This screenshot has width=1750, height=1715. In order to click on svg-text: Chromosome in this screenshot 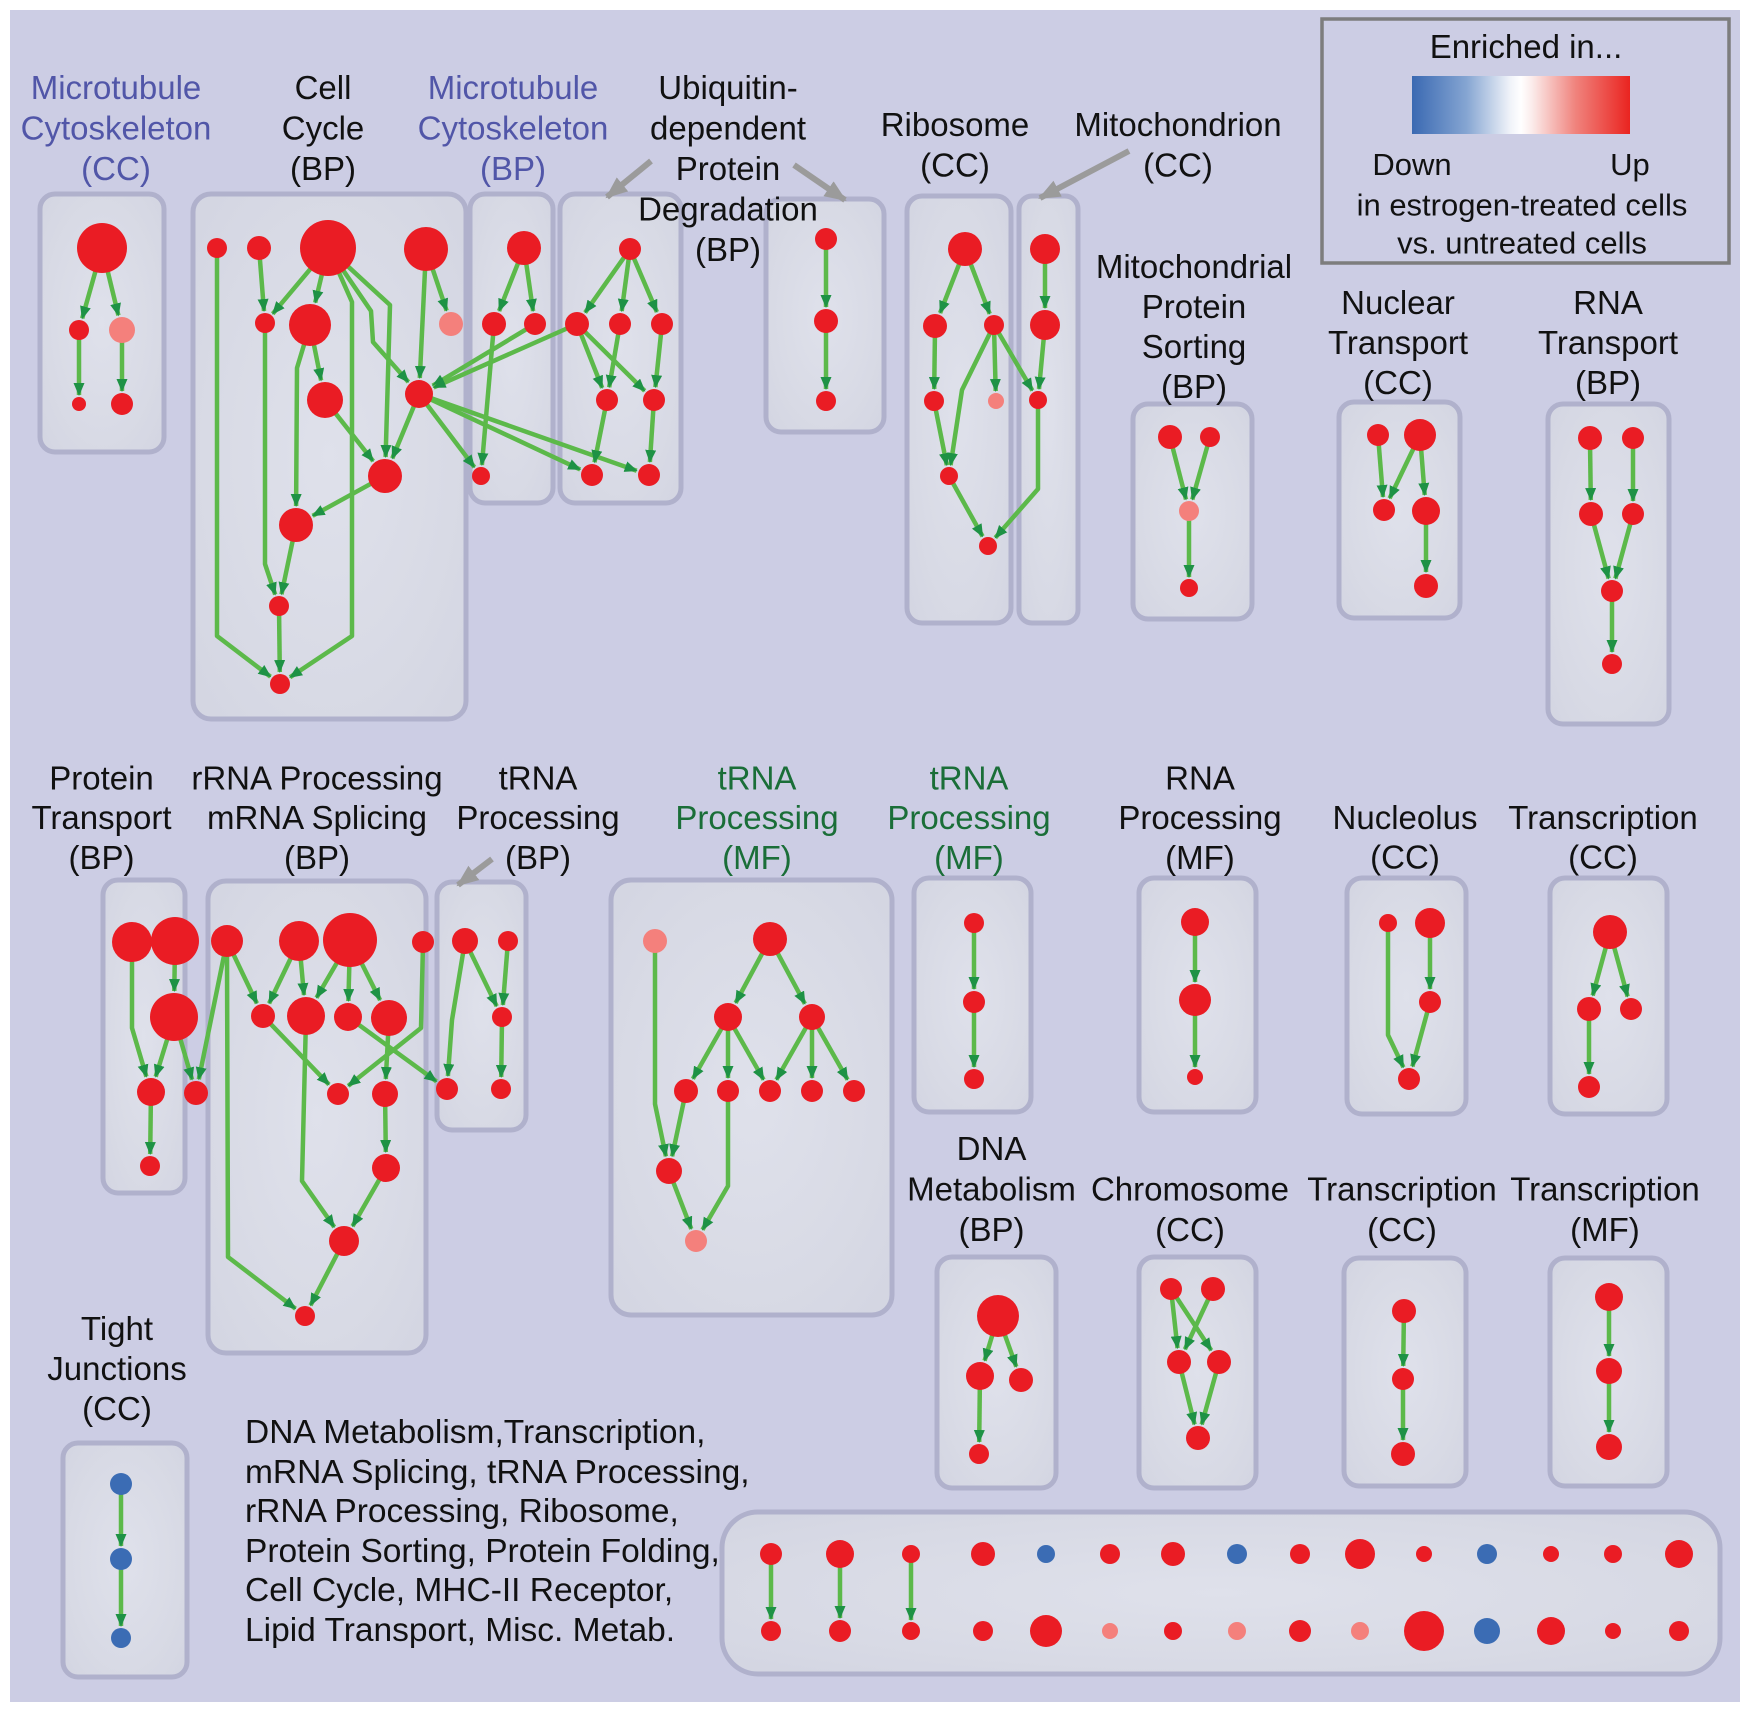, I will do `click(1190, 1189)`.